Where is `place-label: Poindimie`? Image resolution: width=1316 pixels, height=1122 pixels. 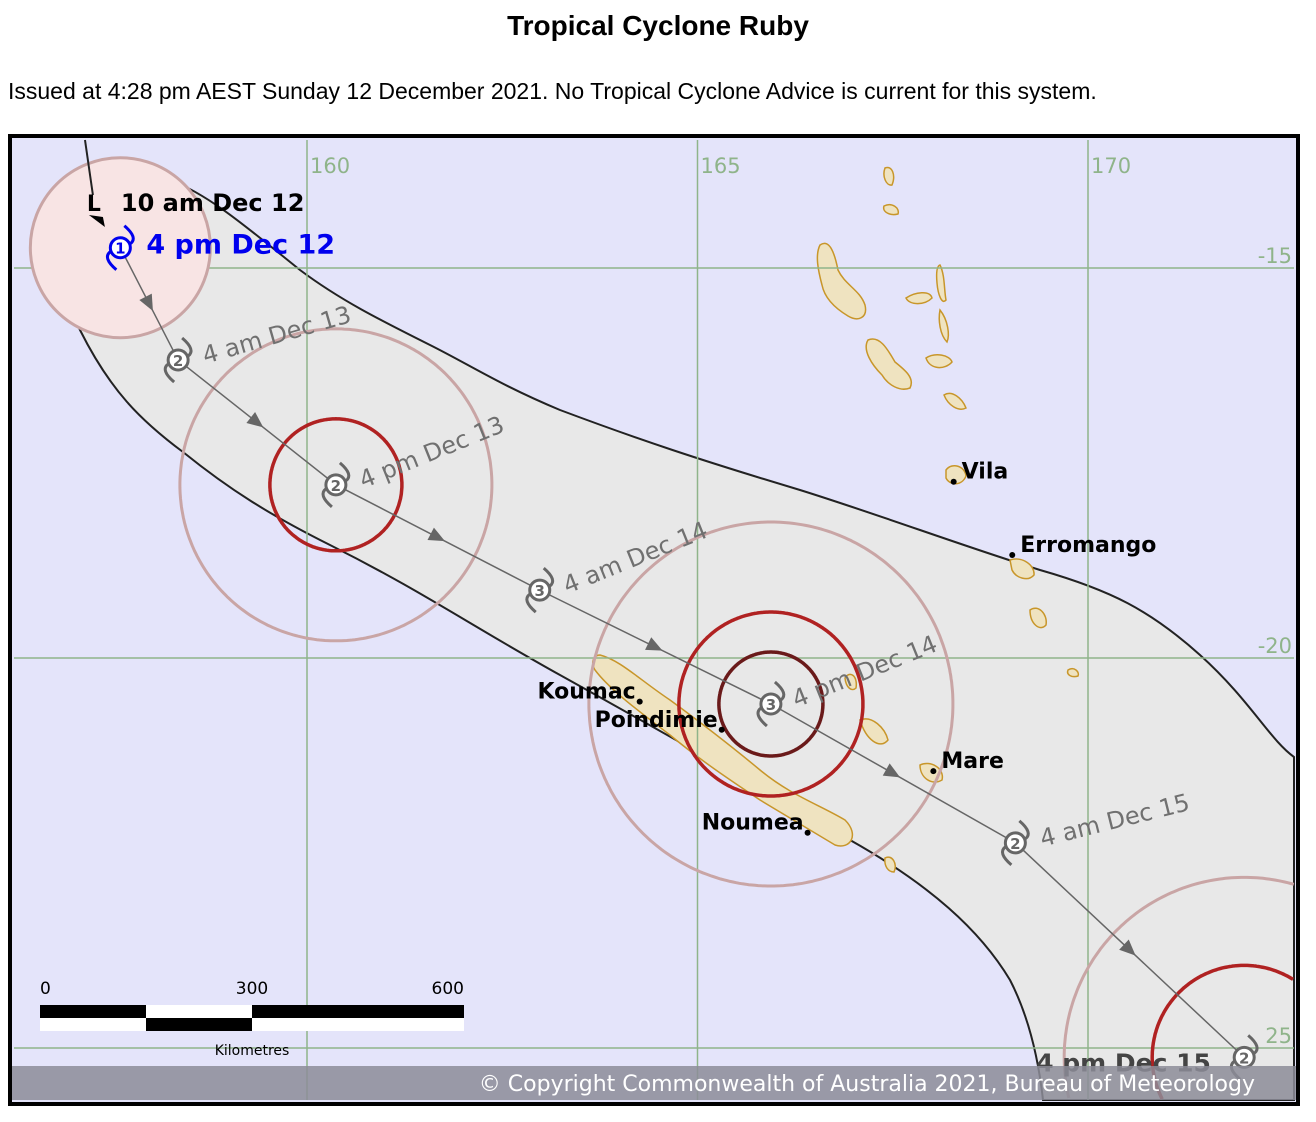 place-label: Poindimie is located at coordinates (656, 720).